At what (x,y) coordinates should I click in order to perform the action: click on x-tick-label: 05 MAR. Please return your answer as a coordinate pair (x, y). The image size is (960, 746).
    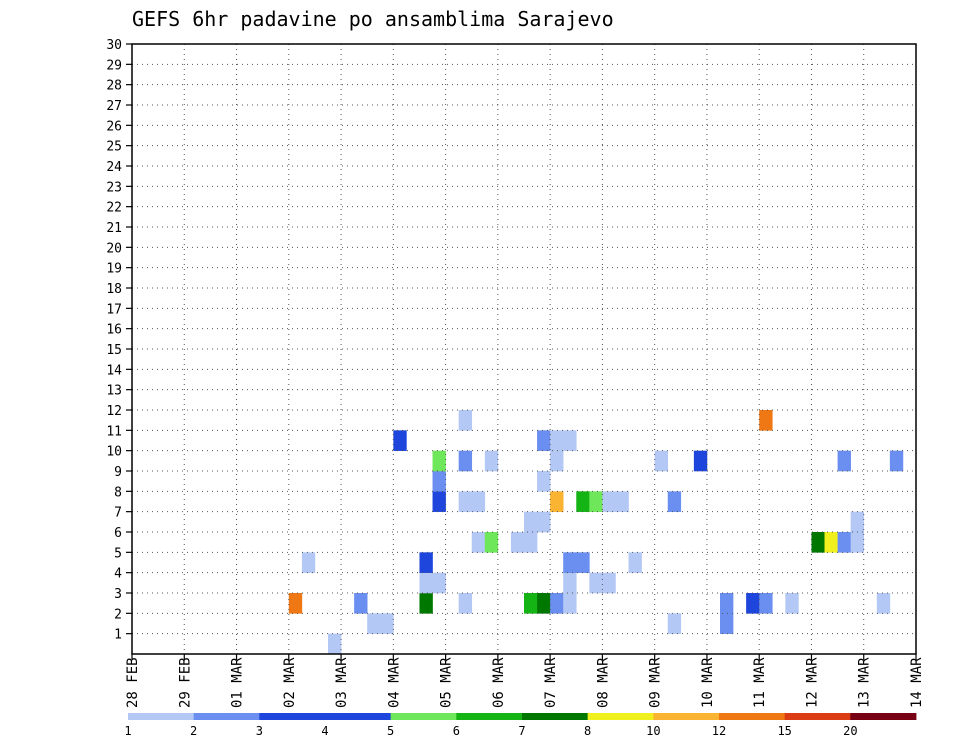
    Looking at the image, I should click on (447, 682).